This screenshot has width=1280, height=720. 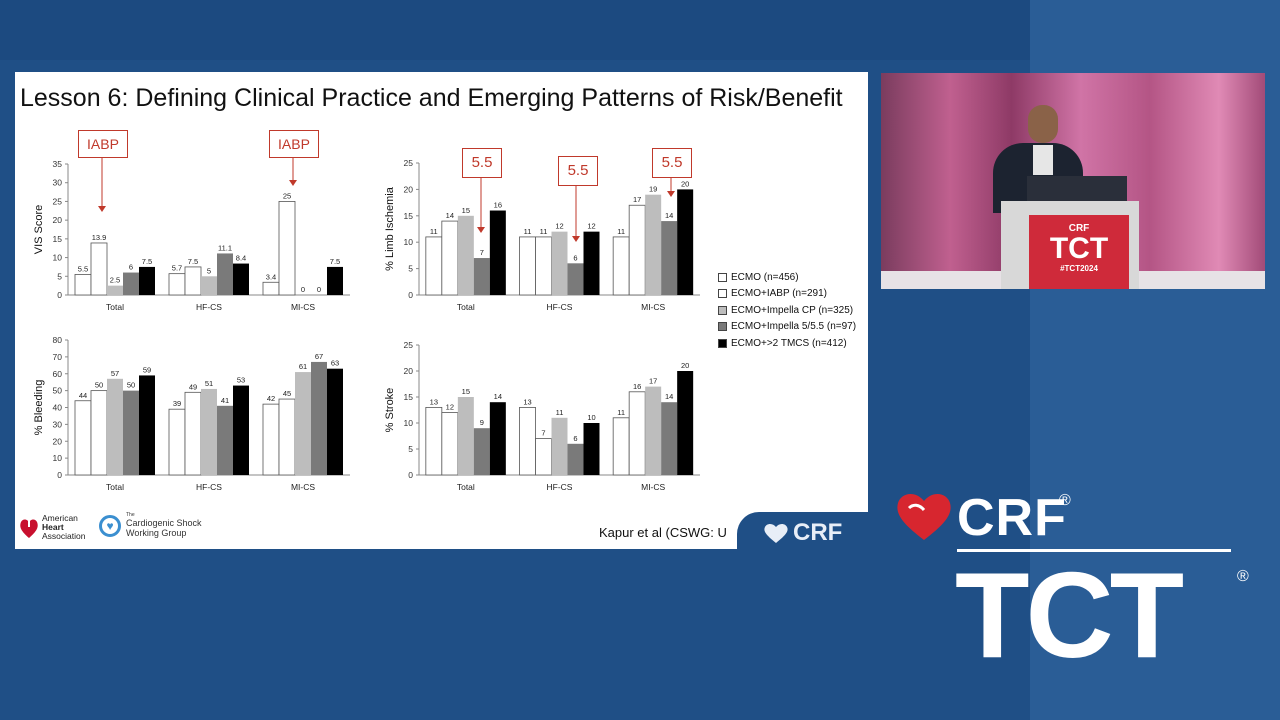 I want to click on slide-crf-text: CRF, so click(x=818, y=532).